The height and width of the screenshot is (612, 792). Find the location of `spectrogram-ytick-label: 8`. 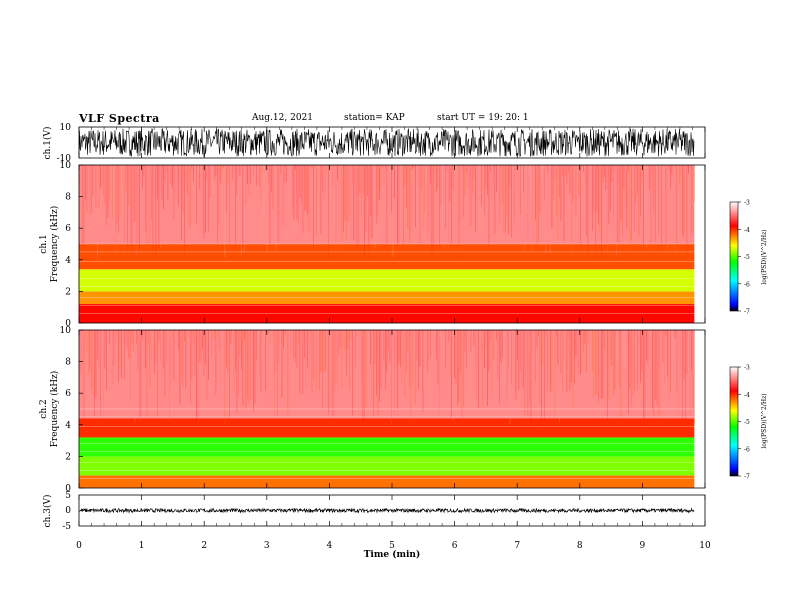

spectrogram-ytick-label: 8 is located at coordinates (68, 198).